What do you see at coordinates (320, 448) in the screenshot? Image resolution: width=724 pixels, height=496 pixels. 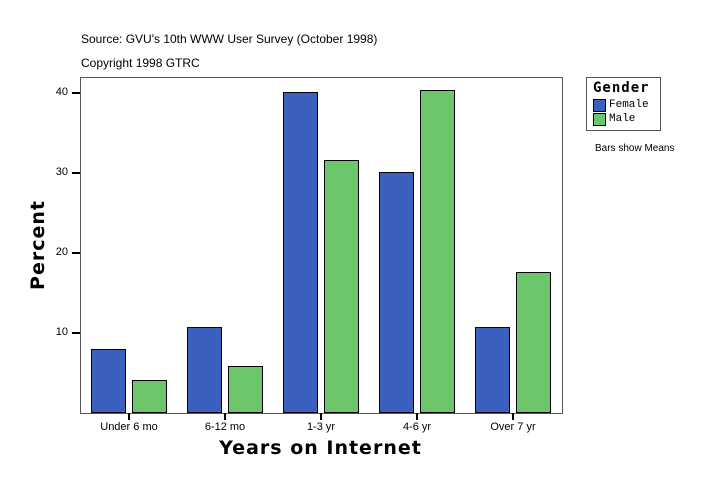 I see `x-axis-title: Years on Internet` at bounding box center [320, 448].